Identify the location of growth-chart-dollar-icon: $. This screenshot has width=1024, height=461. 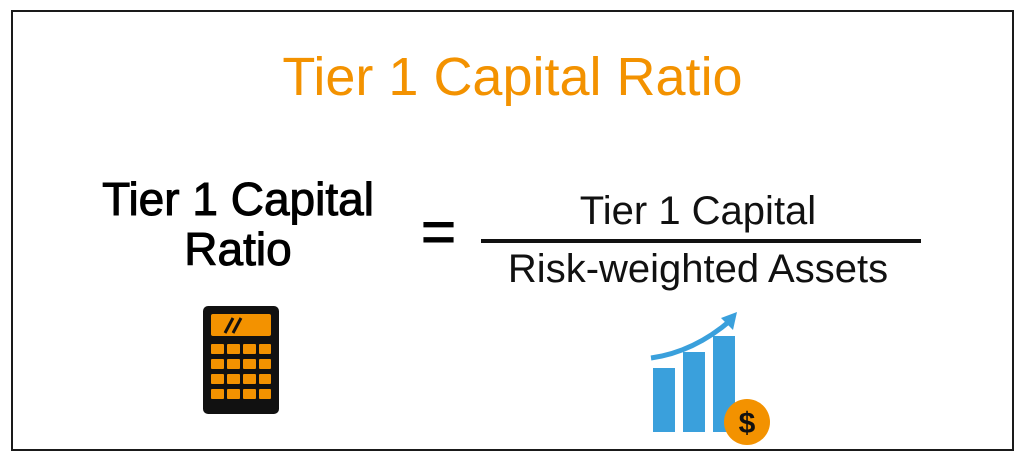
(710, 378).